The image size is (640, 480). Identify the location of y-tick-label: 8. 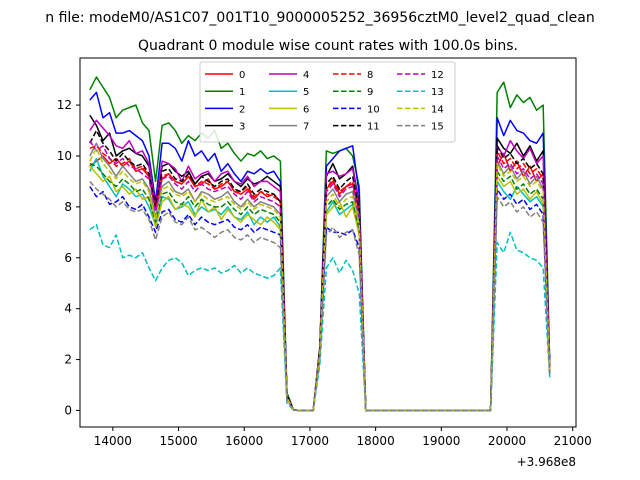
(68, 207).